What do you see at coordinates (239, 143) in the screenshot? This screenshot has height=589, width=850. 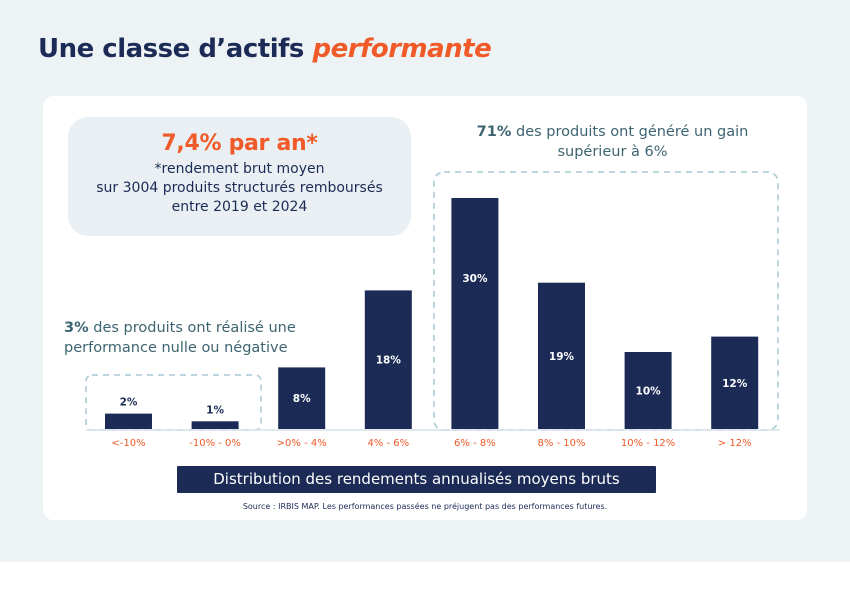 I see `average-return-headline: 7,4% par an*` at bounding box center [239, 143].